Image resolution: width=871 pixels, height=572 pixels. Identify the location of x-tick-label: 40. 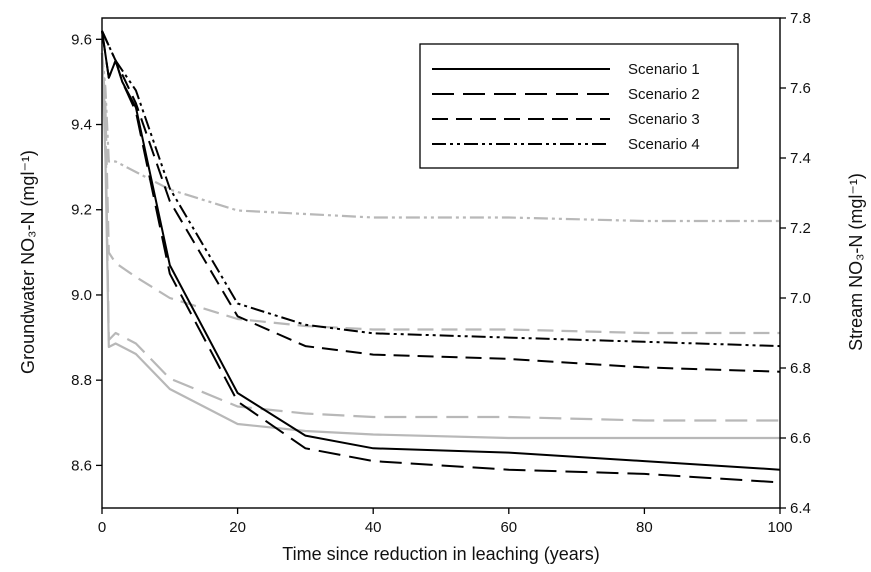
(373, 527).